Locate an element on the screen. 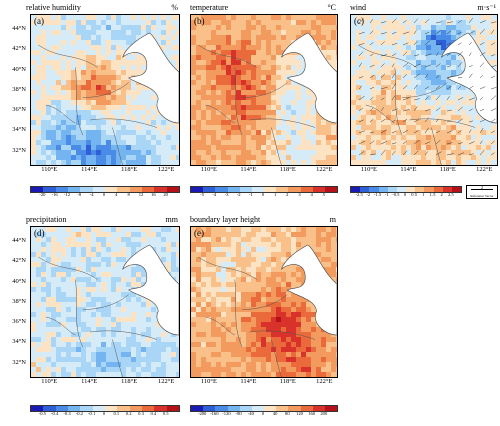 Image resolution: width=500 pixels, height=426 pixels. panel-label: (e) is located at coordinates (199, 233).